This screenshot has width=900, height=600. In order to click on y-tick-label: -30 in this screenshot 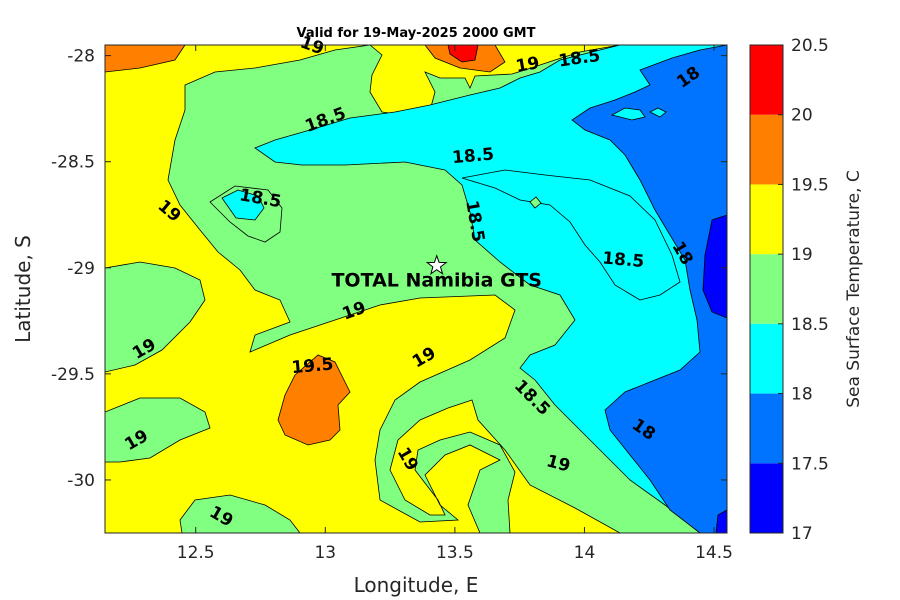, I will do `click(81, 481)`.